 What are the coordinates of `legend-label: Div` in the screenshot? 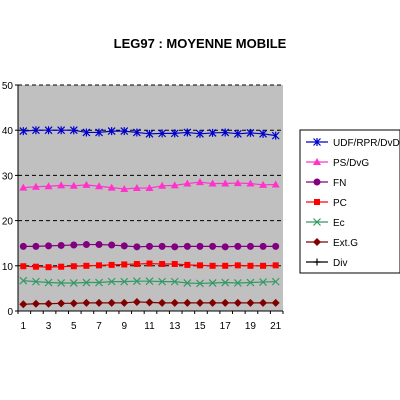 It's located at (340, 263).